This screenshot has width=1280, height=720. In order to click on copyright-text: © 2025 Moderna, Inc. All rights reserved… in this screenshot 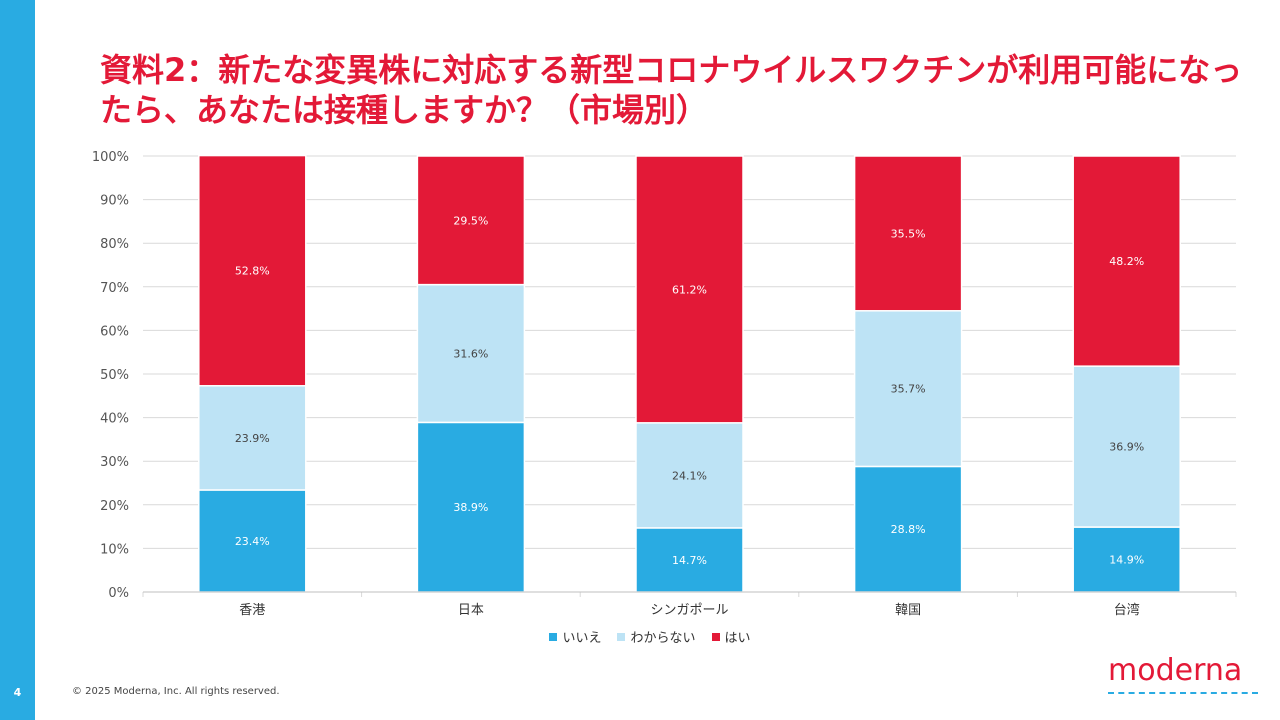, I will do `click(176, 691)`.